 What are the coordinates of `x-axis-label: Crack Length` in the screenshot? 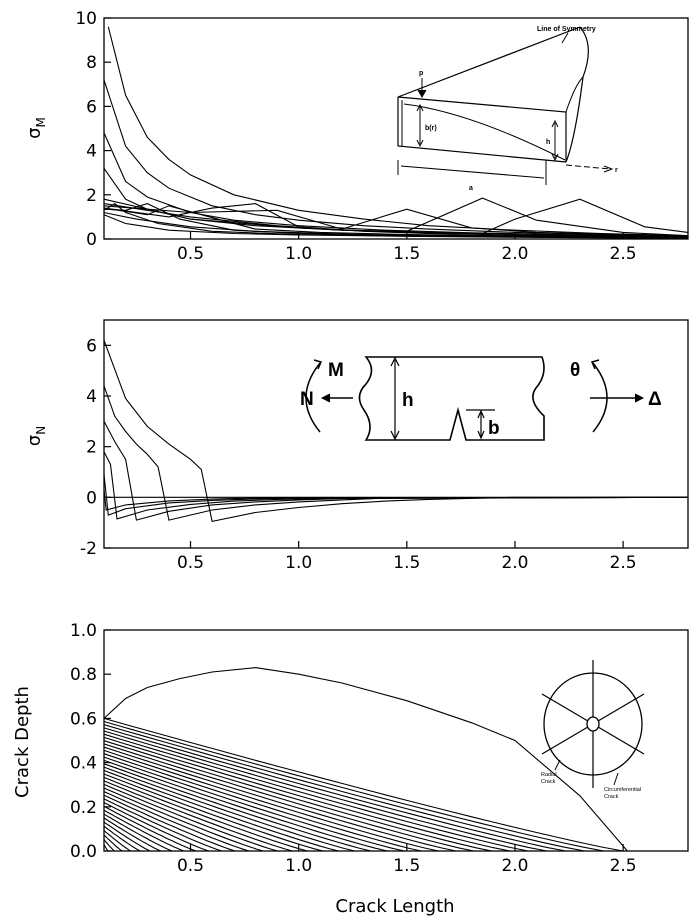 It's located at (394, 906).